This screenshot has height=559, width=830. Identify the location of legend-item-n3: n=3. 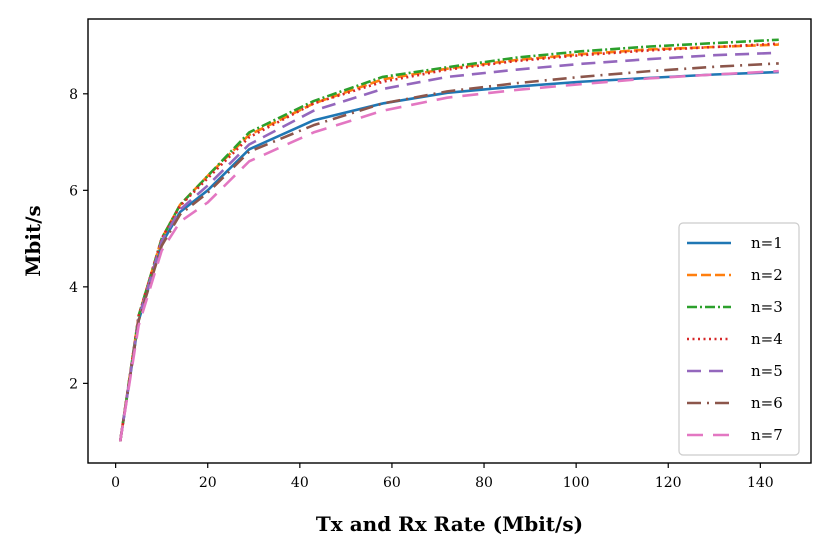
(735, 307).